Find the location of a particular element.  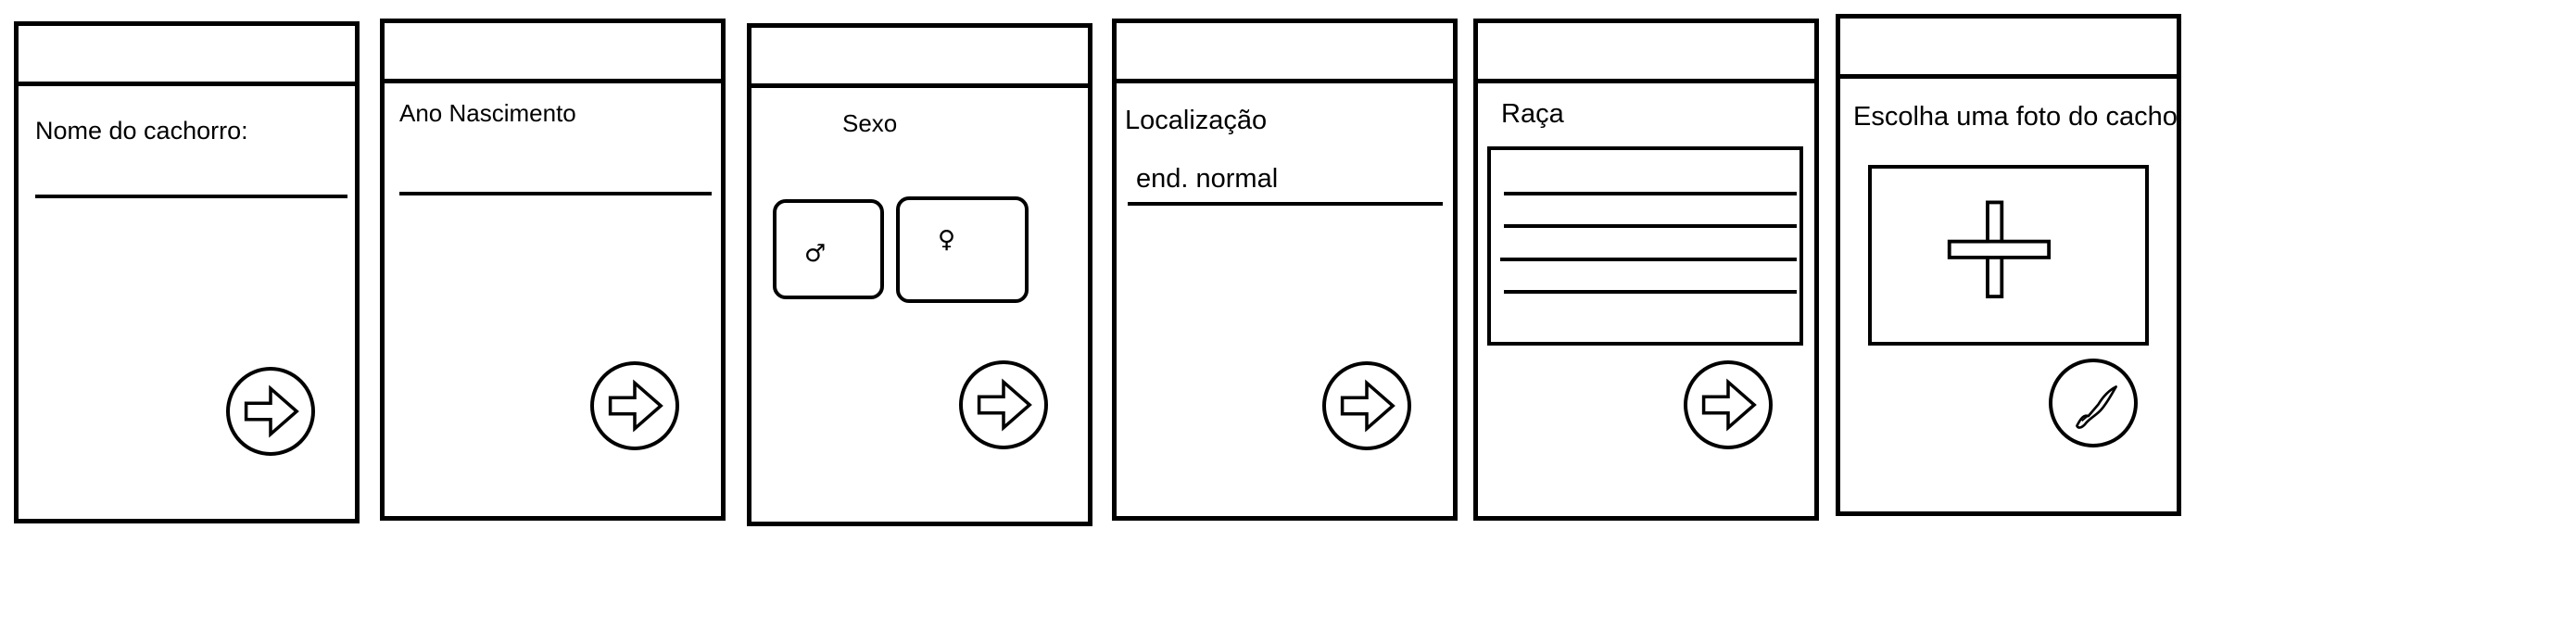

screen-dog-name: Nome do cachorro: is located at coordinates (187, 272).